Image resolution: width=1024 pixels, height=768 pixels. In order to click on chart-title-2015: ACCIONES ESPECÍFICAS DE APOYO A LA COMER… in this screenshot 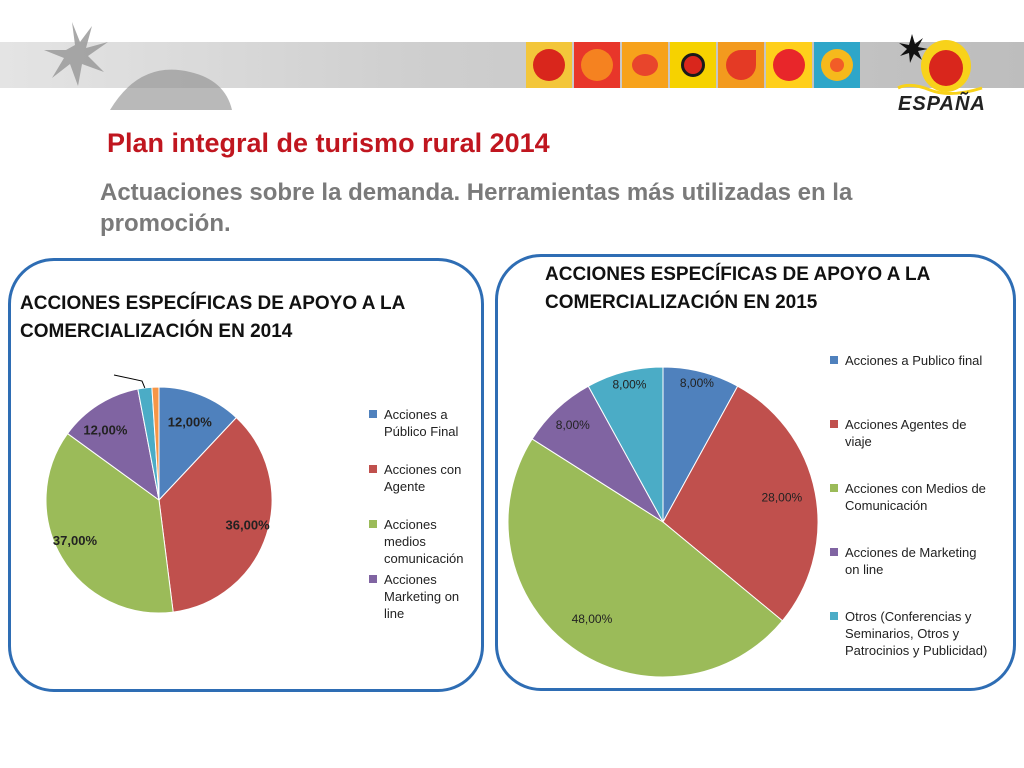, I will do `click(737, 288)`.